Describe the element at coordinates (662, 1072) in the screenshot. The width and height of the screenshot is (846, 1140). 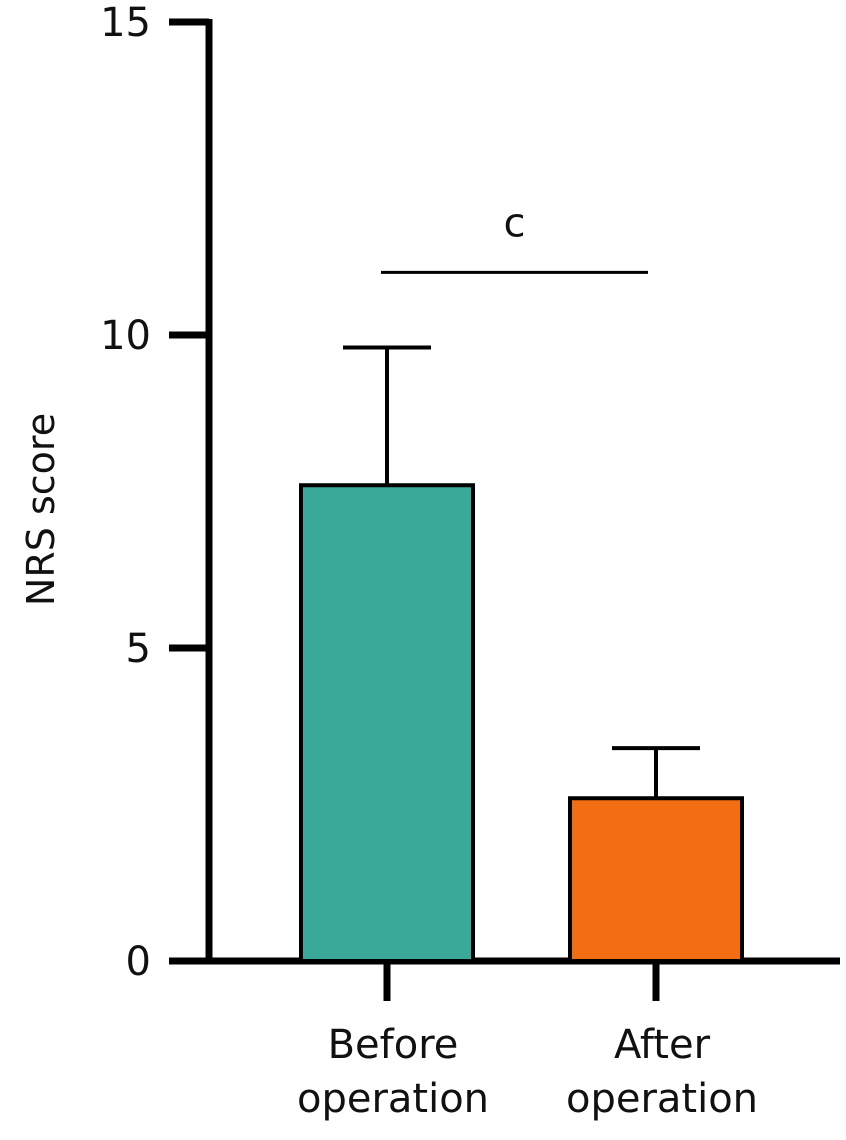
I see `x-tick-label: After operation` at that location.